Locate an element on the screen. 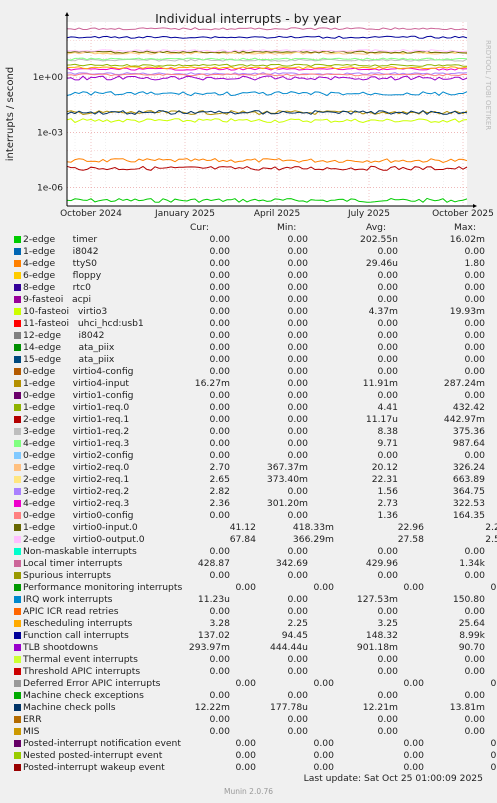 The image size is (497, 803). legend-cur-value: 11.23u is located at coordinates (213, 599).